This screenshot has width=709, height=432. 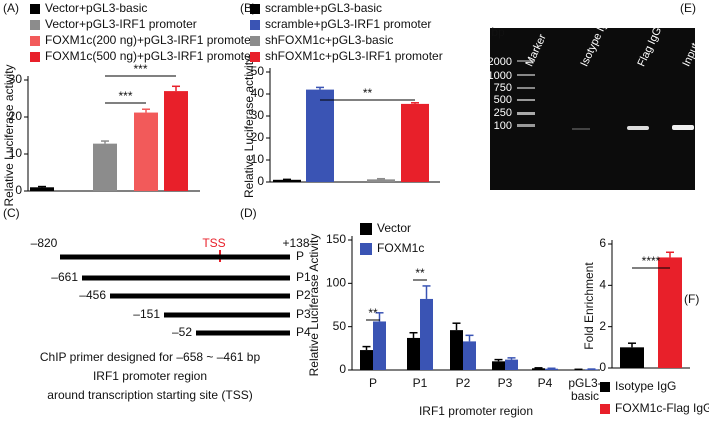 What do you see at coordinates (373, 383) in the screenshot?
I see `x-tick-label: P` at bounding box center [373, 383].